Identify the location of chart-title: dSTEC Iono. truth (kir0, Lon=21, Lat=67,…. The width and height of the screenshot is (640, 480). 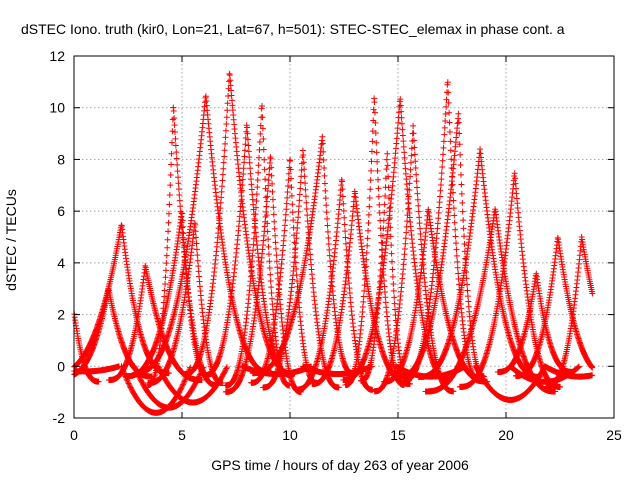
(293, 29).